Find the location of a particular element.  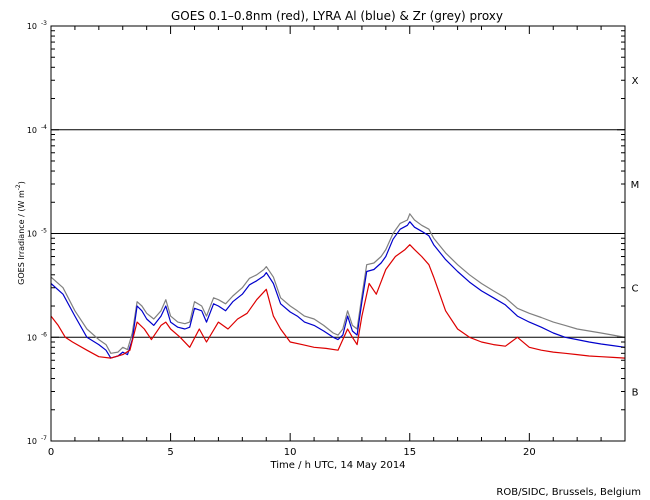

y-tick-exponent: -7 is located at coordinates (44, 438).